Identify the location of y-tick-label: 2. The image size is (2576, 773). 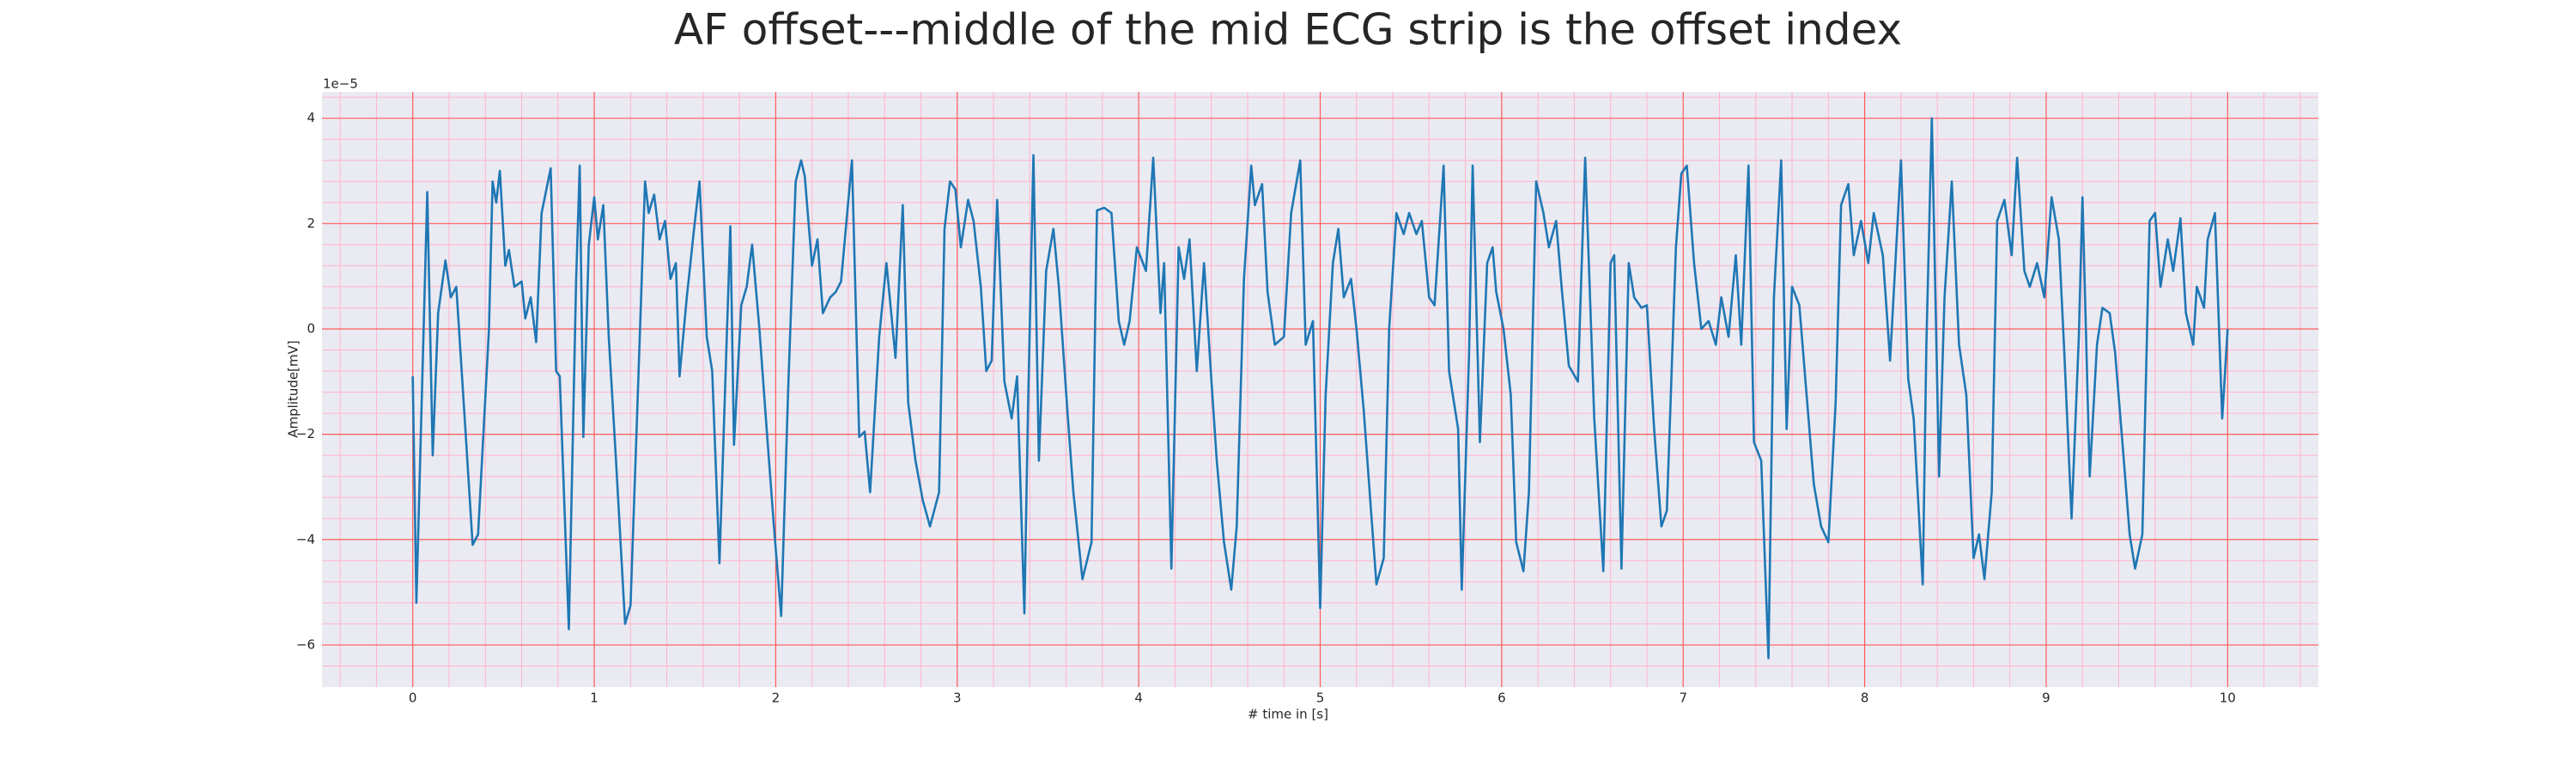
(311, 223).